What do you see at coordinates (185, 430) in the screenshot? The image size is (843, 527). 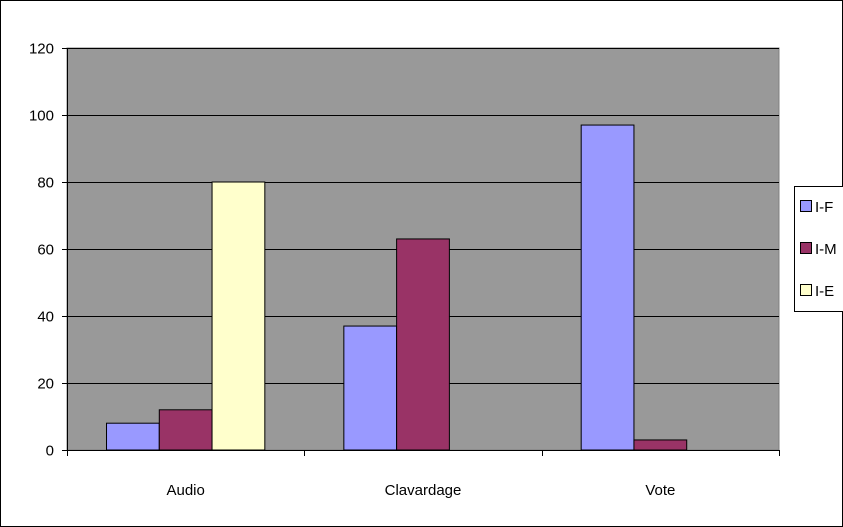 I see `bar-i-m-audio` at bounding box center [185, 430].